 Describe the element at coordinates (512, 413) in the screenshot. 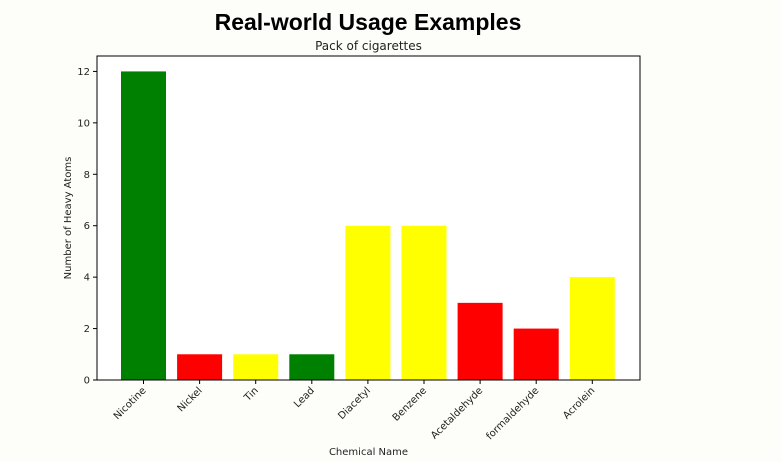

I see `x-tick-label: formaldehyde` at that location.